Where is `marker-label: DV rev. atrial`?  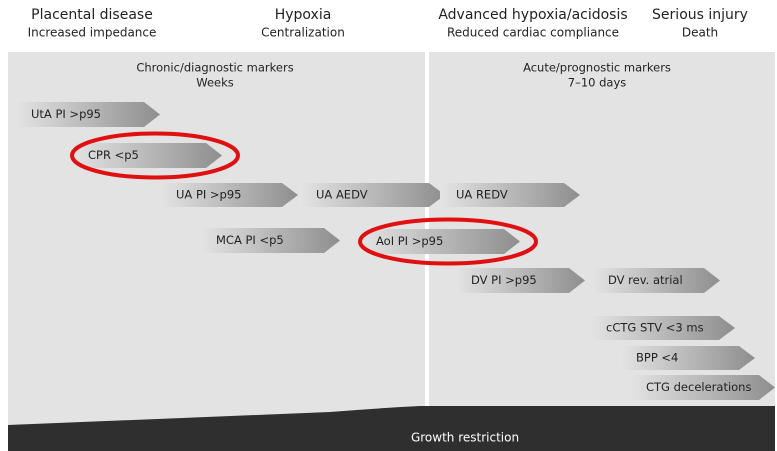
marker-label: DV rev. atrial is located at coordinates (645, 280).